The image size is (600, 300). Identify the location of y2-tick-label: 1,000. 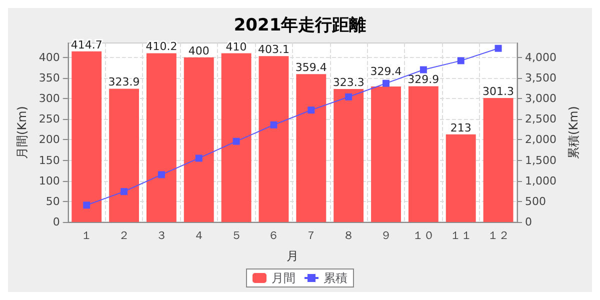
(540, 181).